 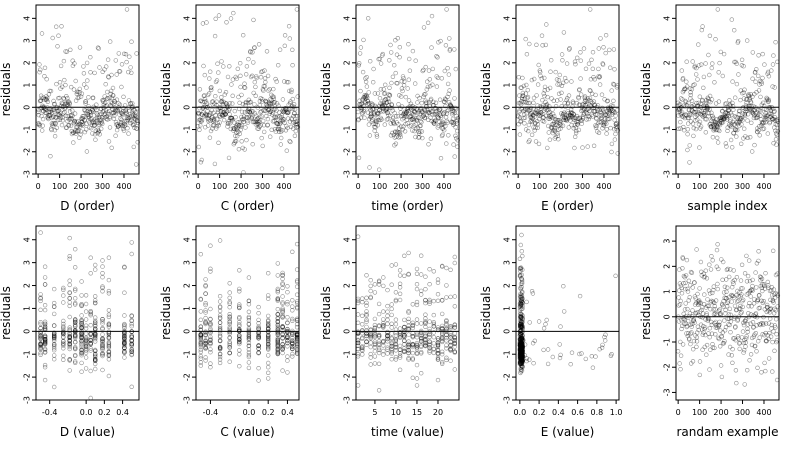 I want to click on x-tick-label: 0.8, so click(x=596, y=412).